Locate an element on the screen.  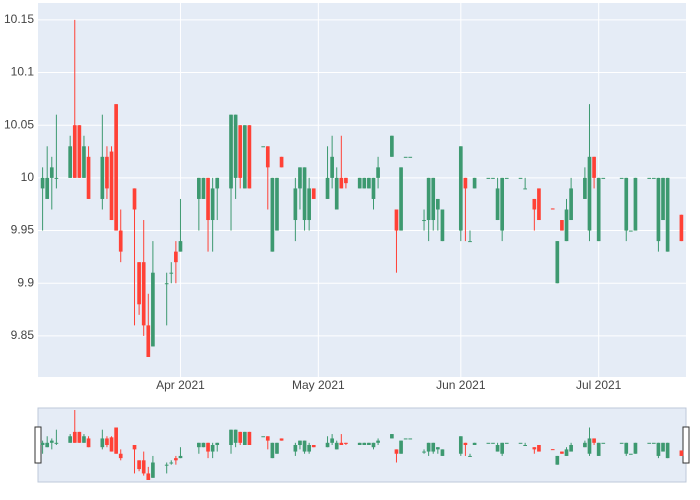
slider-handle-left is located at coordinates (38, 445).